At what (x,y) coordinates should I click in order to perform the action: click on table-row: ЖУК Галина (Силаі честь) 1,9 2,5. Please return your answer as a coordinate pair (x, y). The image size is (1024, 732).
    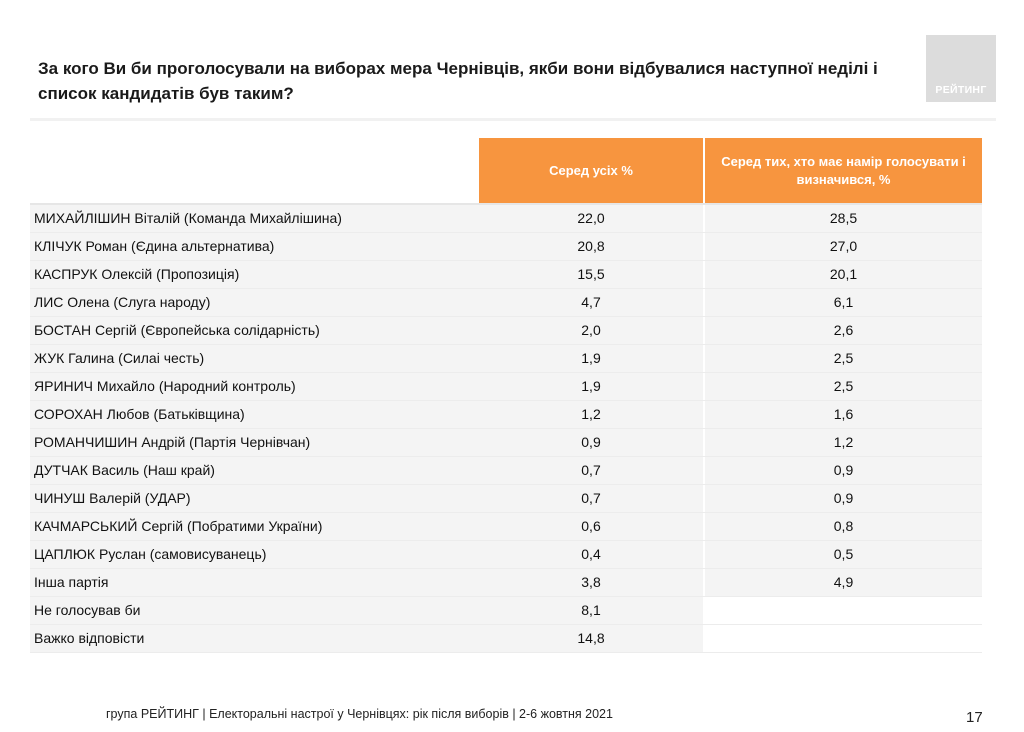
    Looking at the image, I should click on (506, 359).